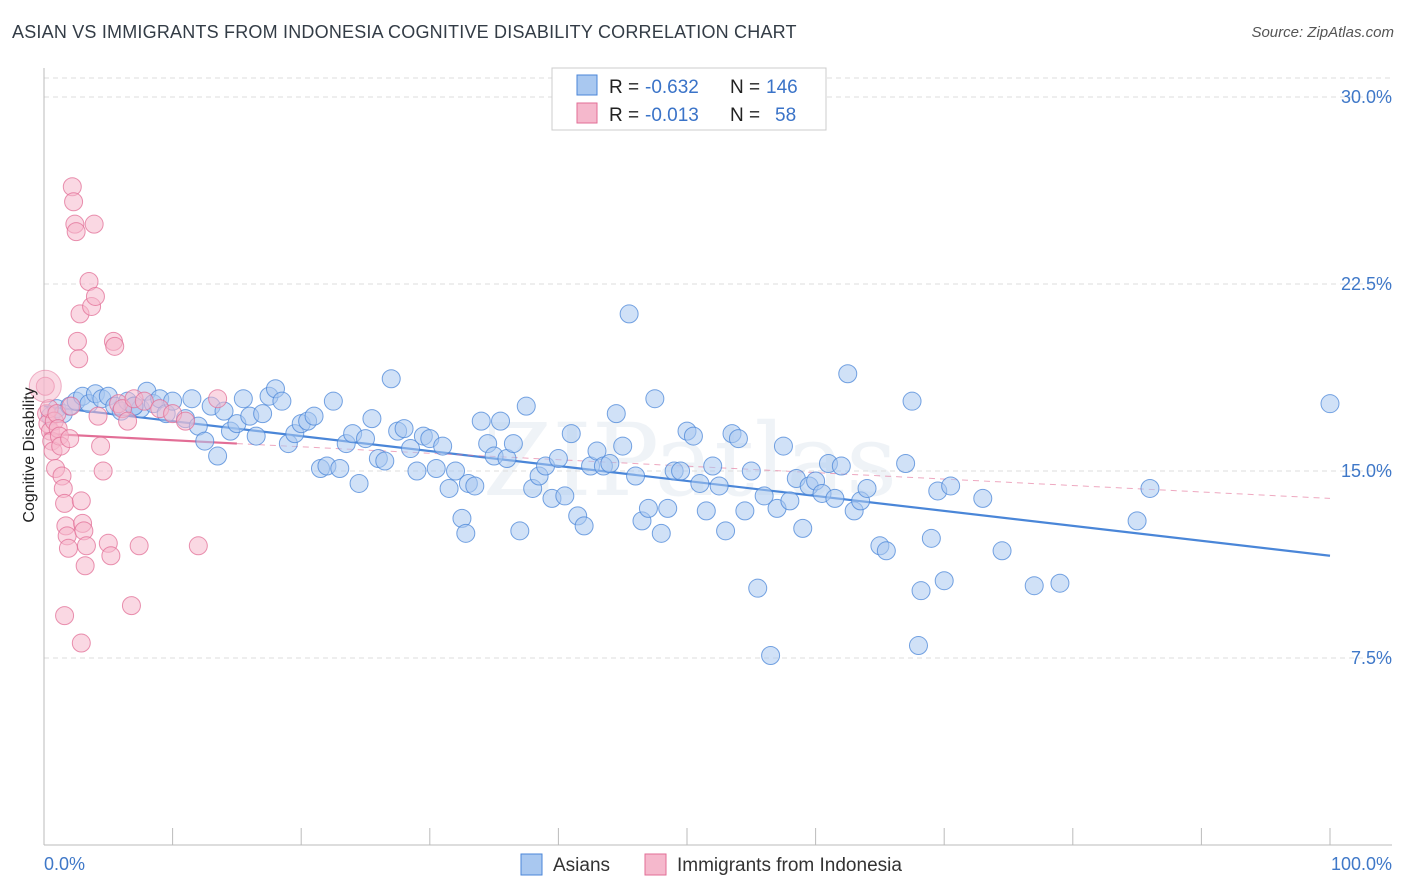  What do you see at coordinates (785, 115) in the screenshot?
I see `indonesia-n-value: 58` at bounding box center [785, 115].